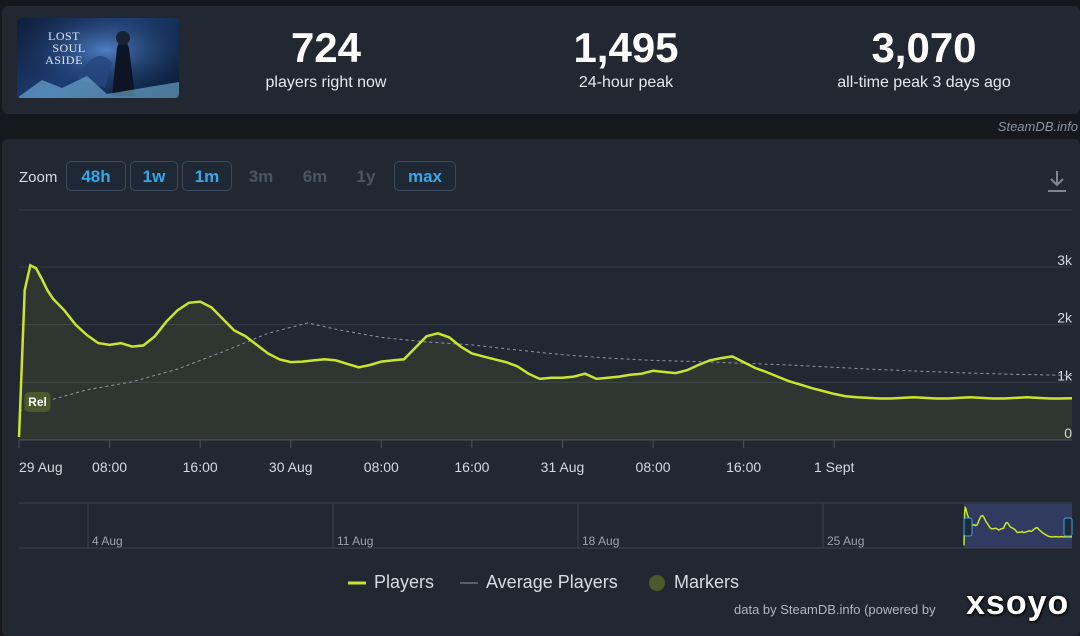  I want to click on zoom-button-1w: 1w, so click(154, 176).